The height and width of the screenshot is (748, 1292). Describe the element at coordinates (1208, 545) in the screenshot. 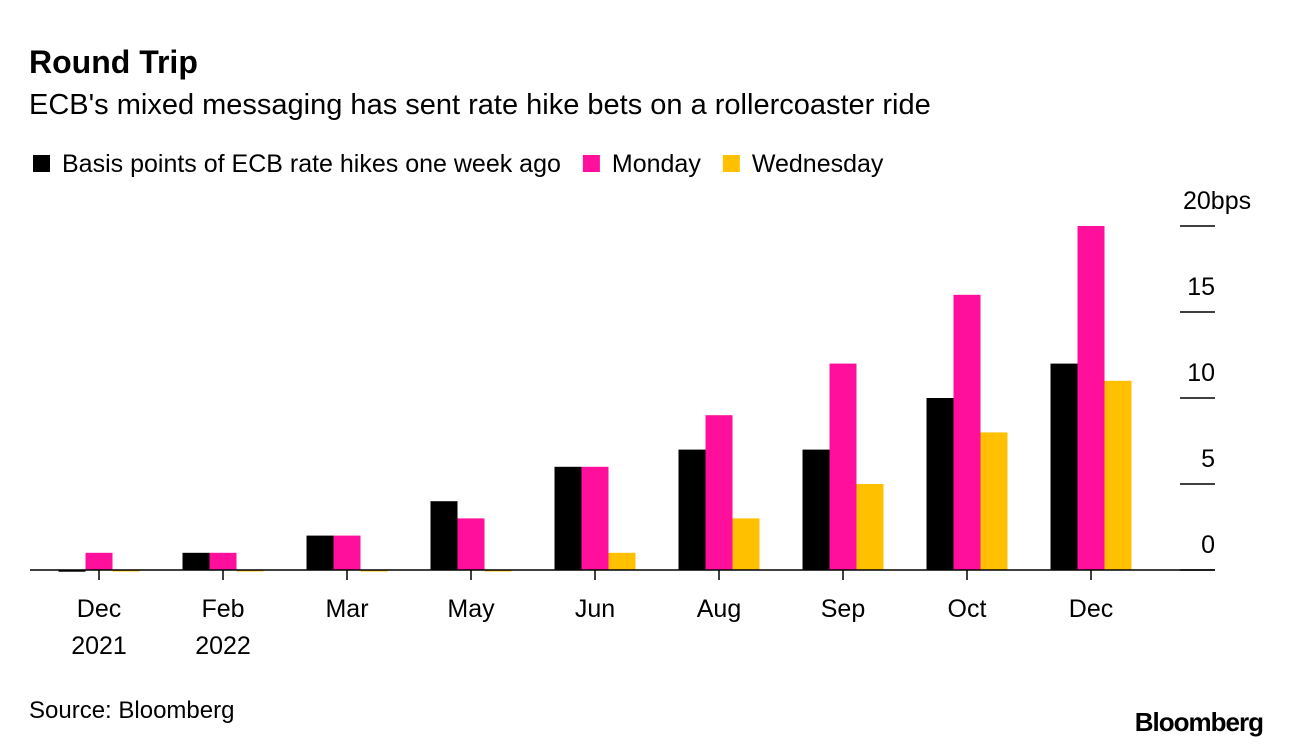

I see `y-tick-label: 0` at that location.